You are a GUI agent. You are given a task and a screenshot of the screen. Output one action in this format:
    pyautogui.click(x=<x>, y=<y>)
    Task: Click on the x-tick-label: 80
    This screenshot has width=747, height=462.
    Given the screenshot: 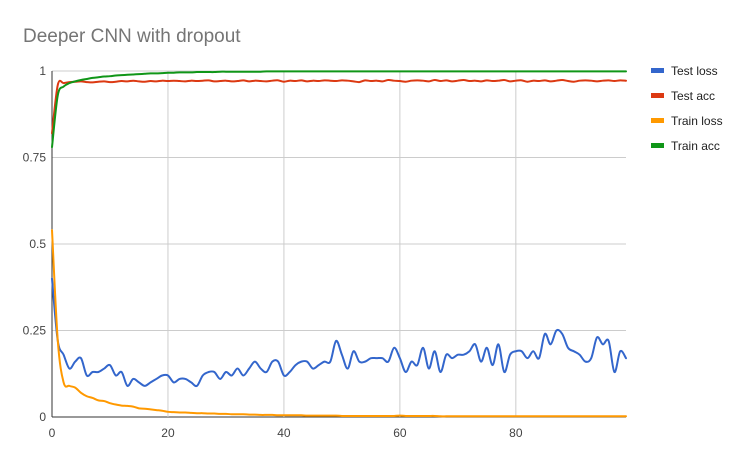 What is the action you would take?
    pyautogui.click(x=516, y=433)
    